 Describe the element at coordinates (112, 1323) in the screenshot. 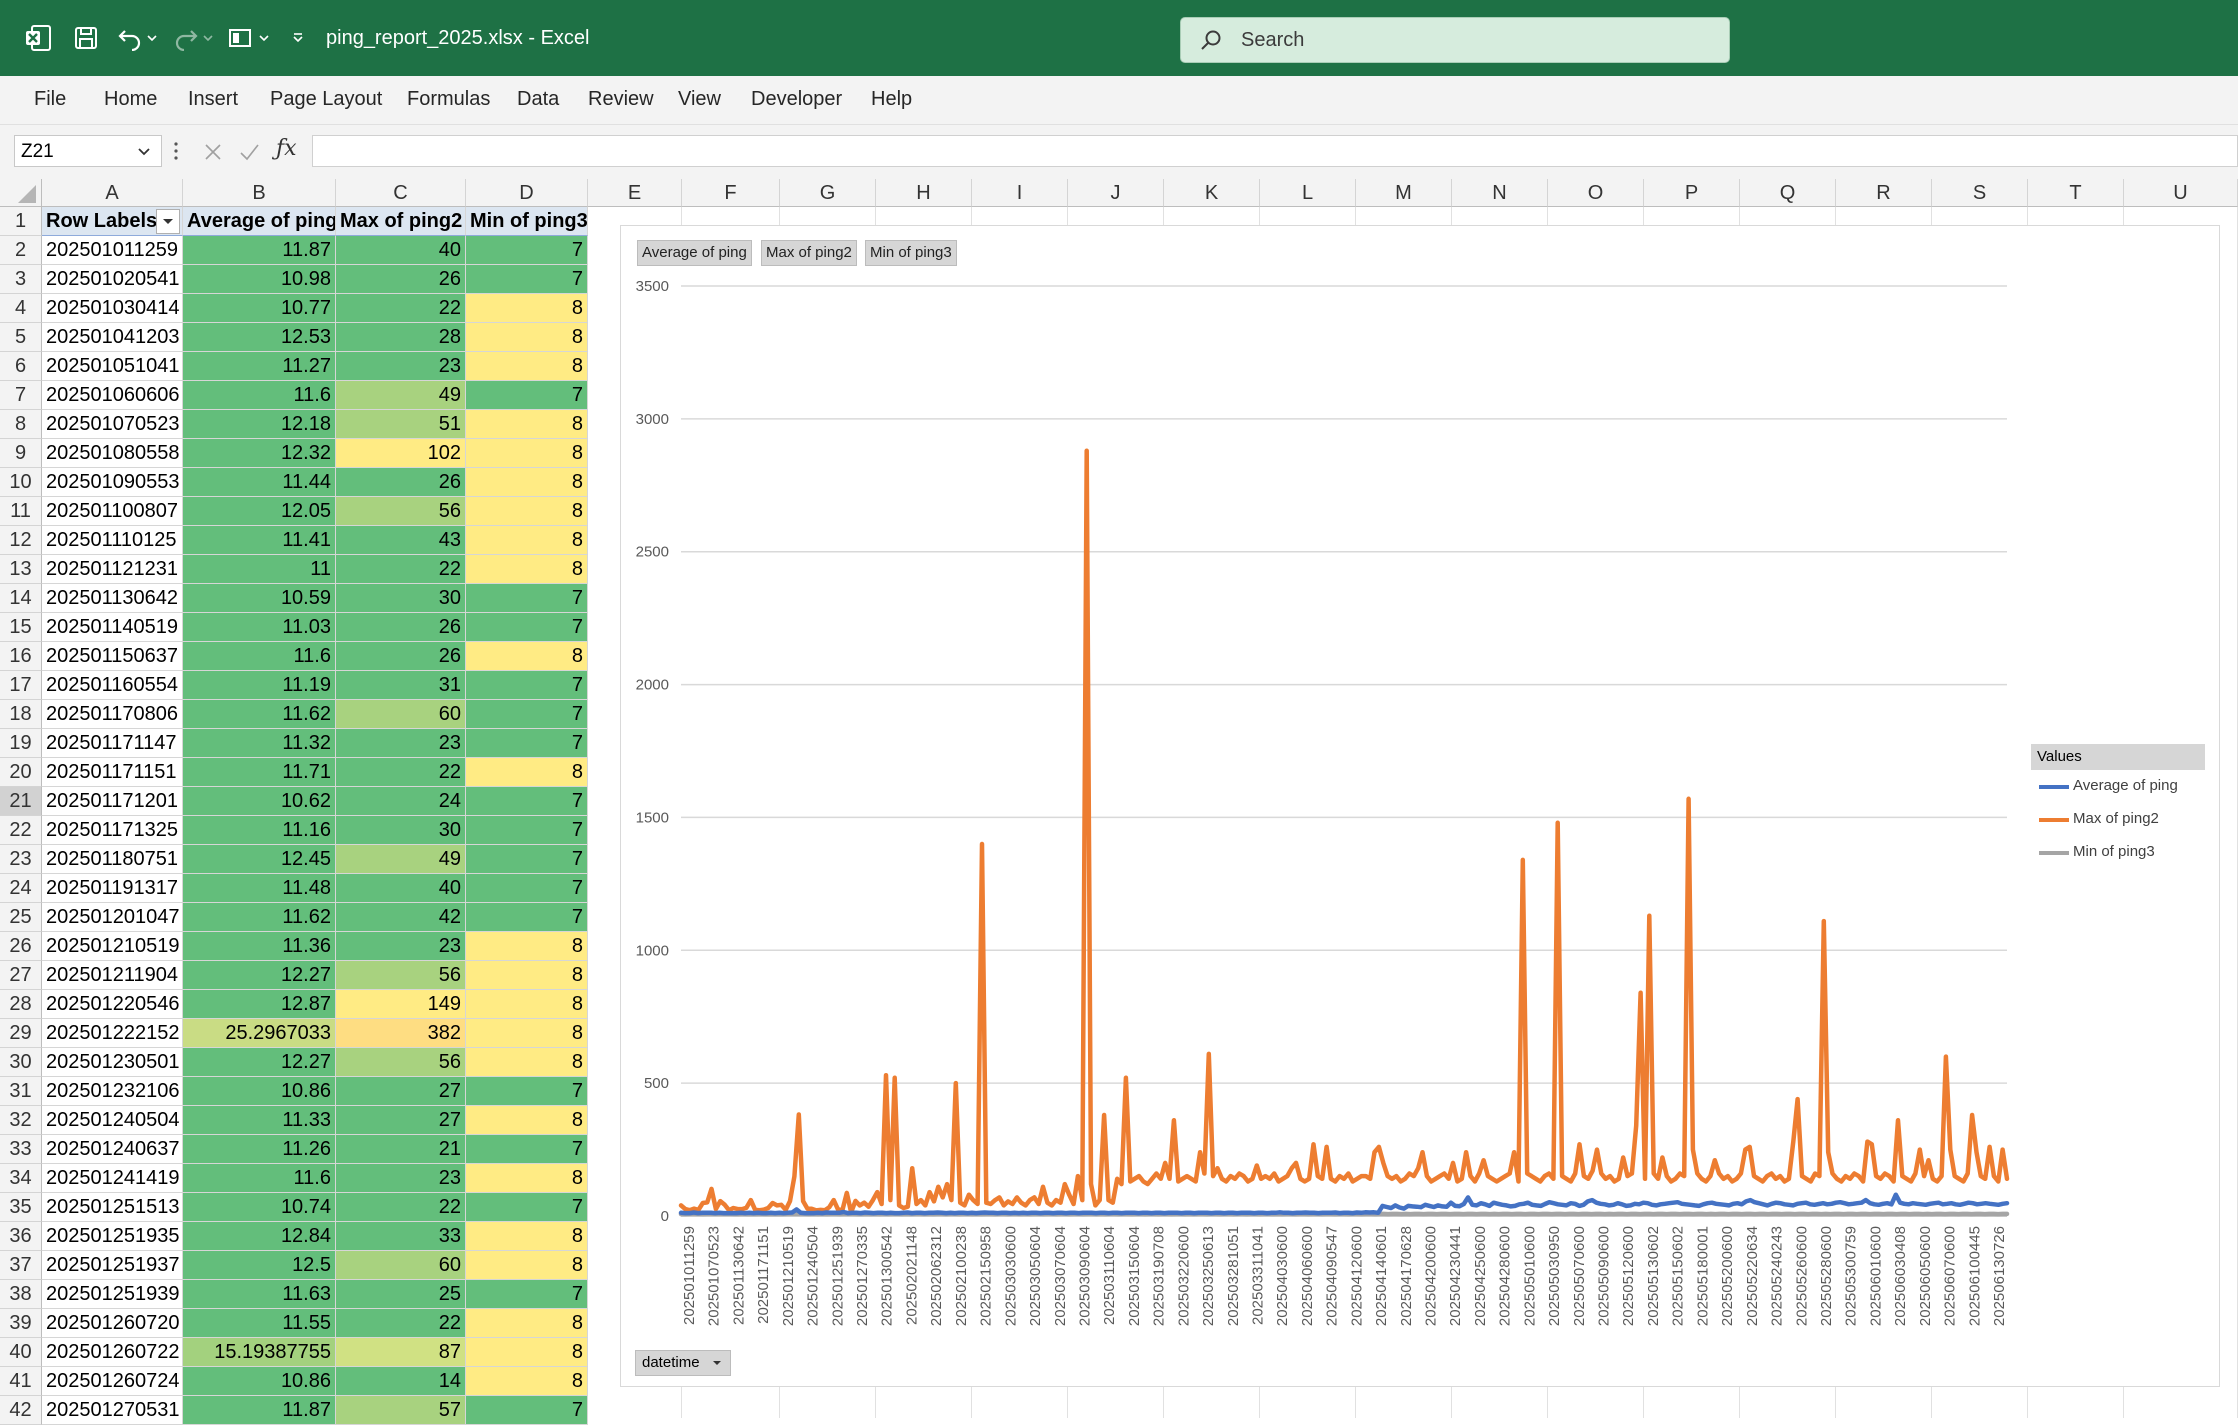

I see `pivot-row-label: 202501260720` at that location.